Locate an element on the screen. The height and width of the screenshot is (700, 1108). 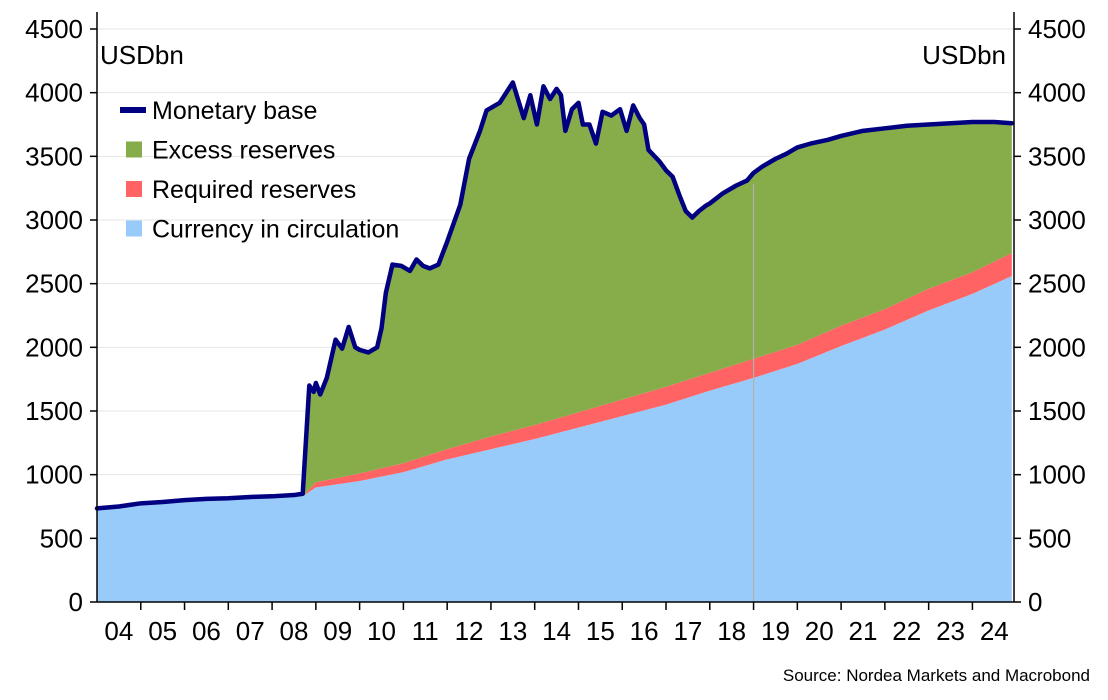
y-tick-label: 1500 is located at coordinates (54, 411).